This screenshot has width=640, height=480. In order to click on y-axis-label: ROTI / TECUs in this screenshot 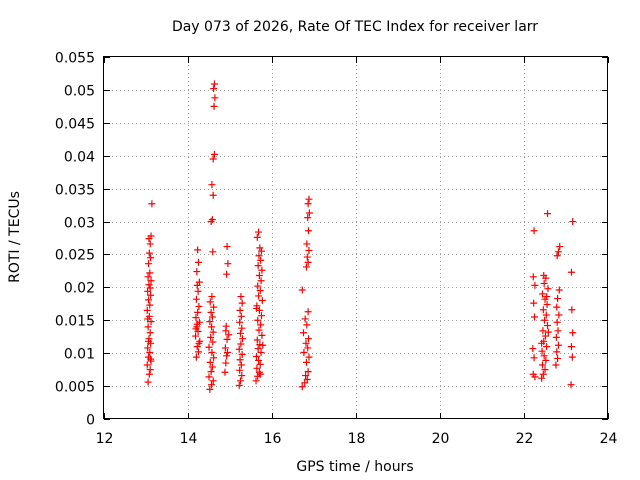, I will do `click(15, 237)`.